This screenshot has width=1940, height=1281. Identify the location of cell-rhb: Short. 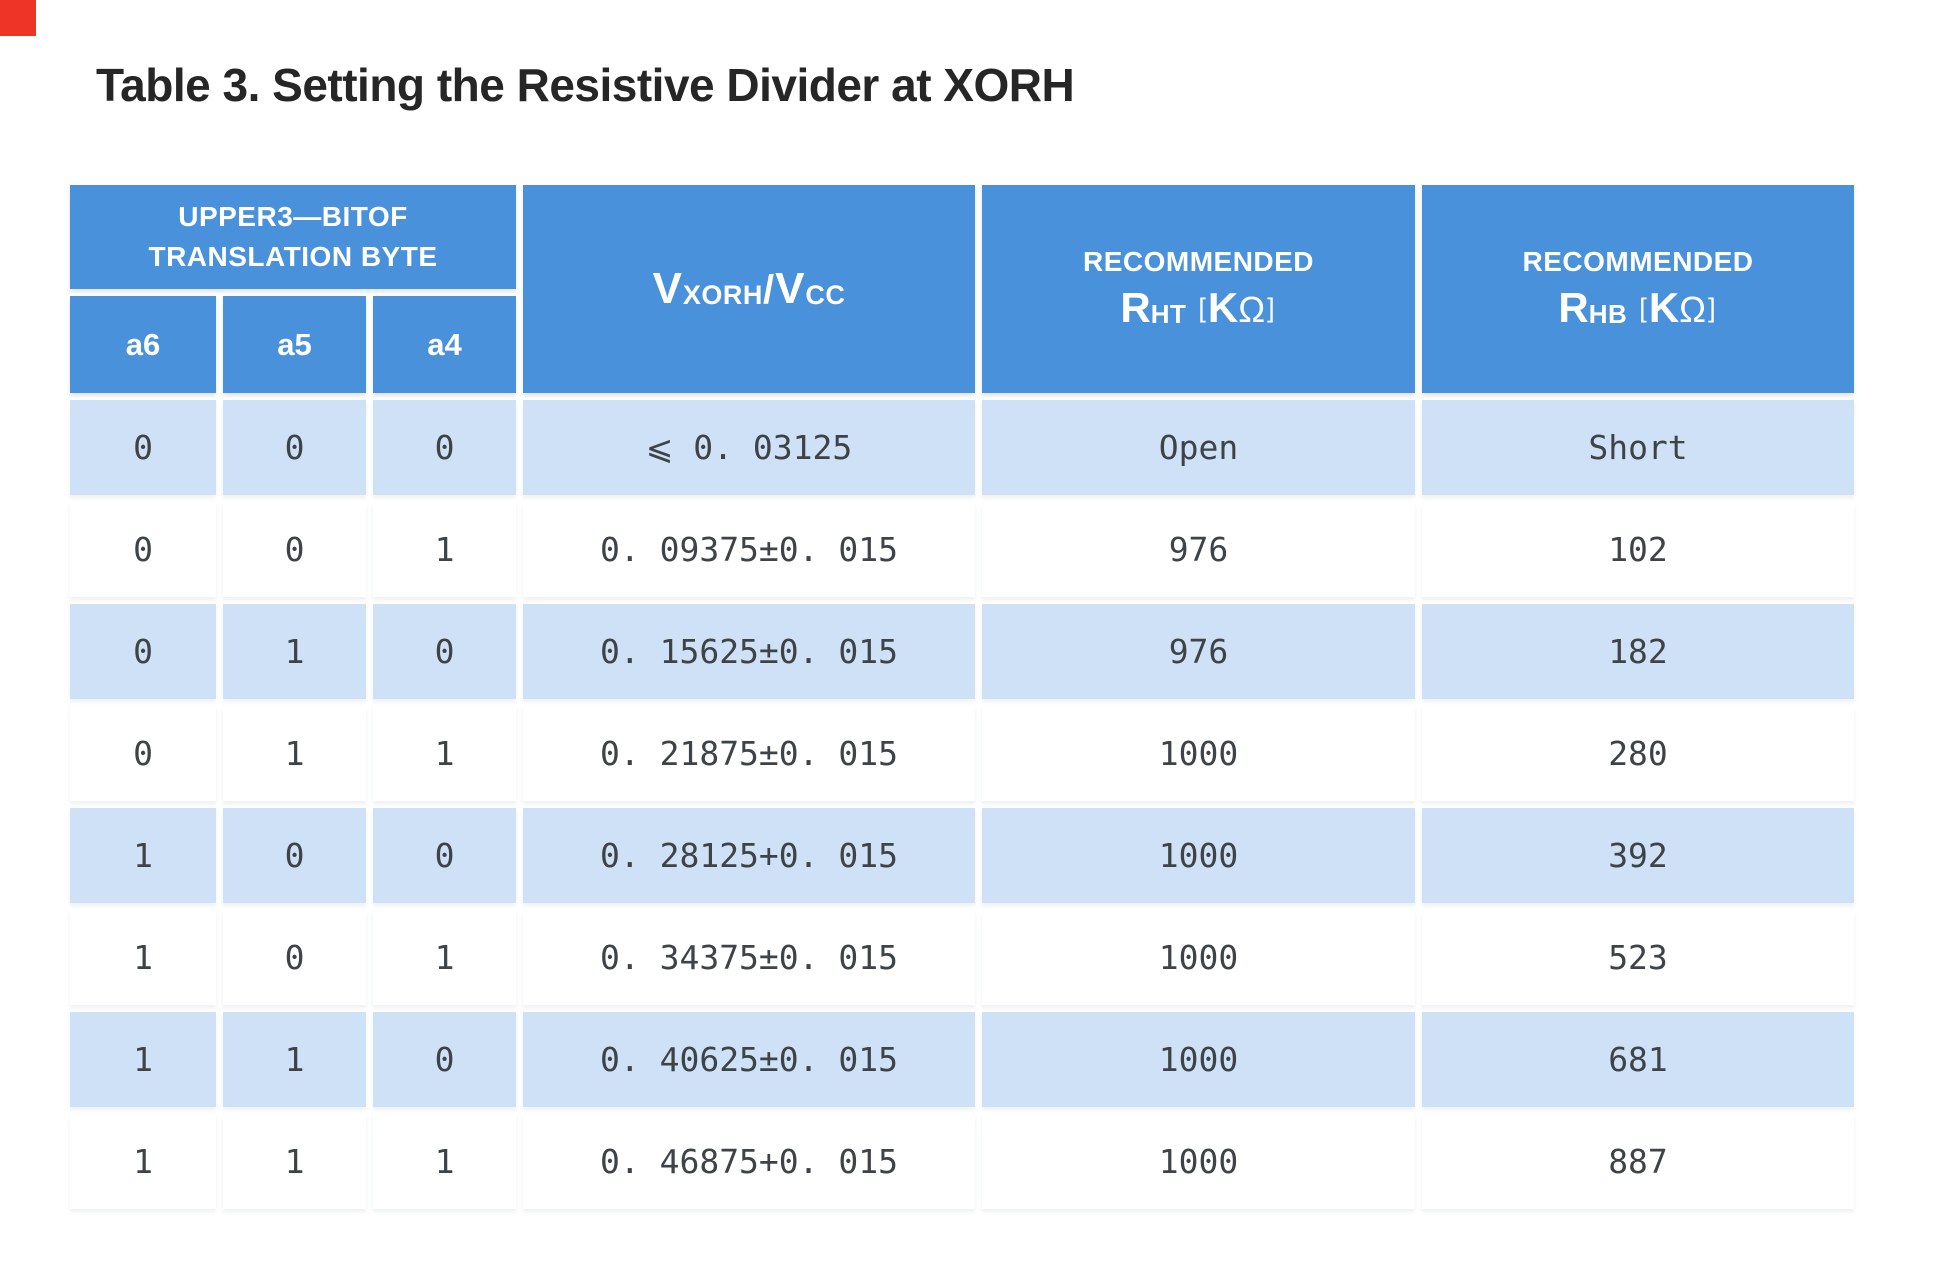
(1638, 447).